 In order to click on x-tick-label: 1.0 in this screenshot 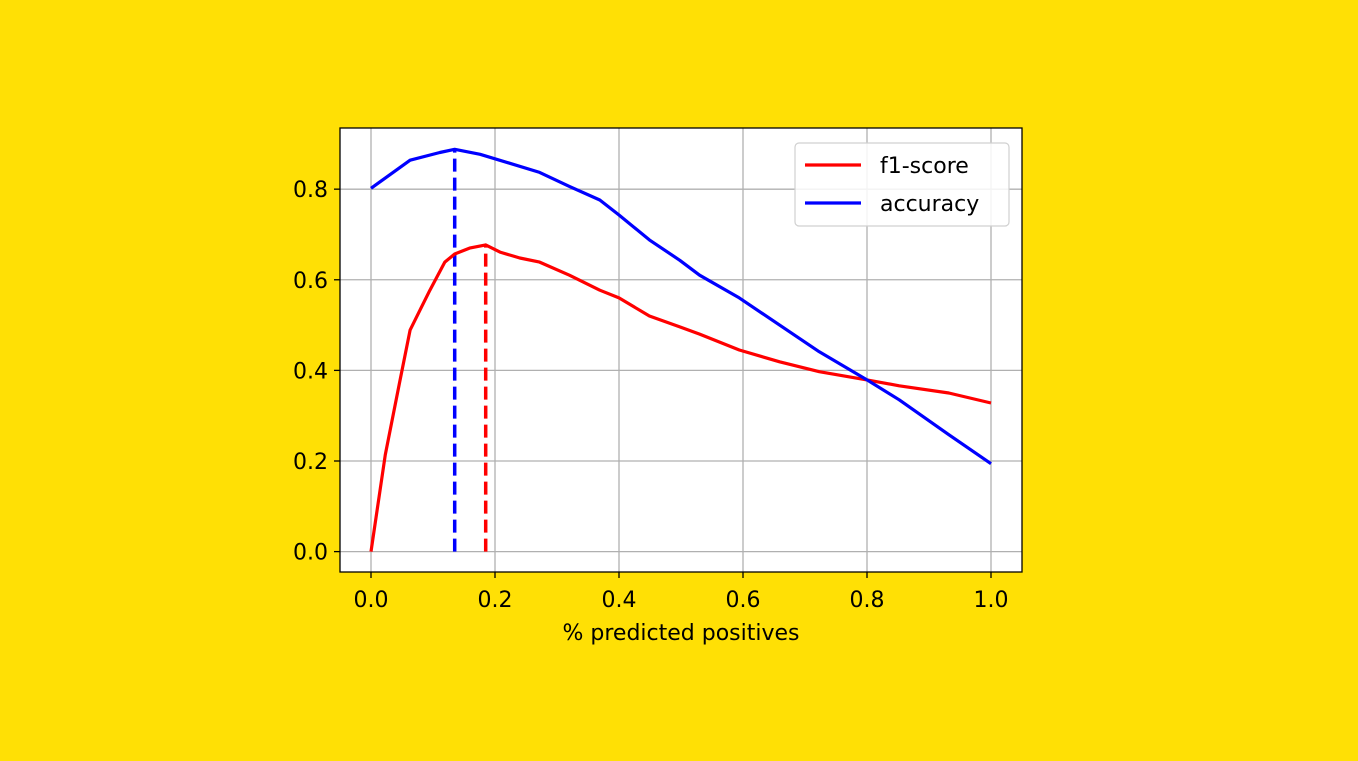, I will do `click(991, 600)`.